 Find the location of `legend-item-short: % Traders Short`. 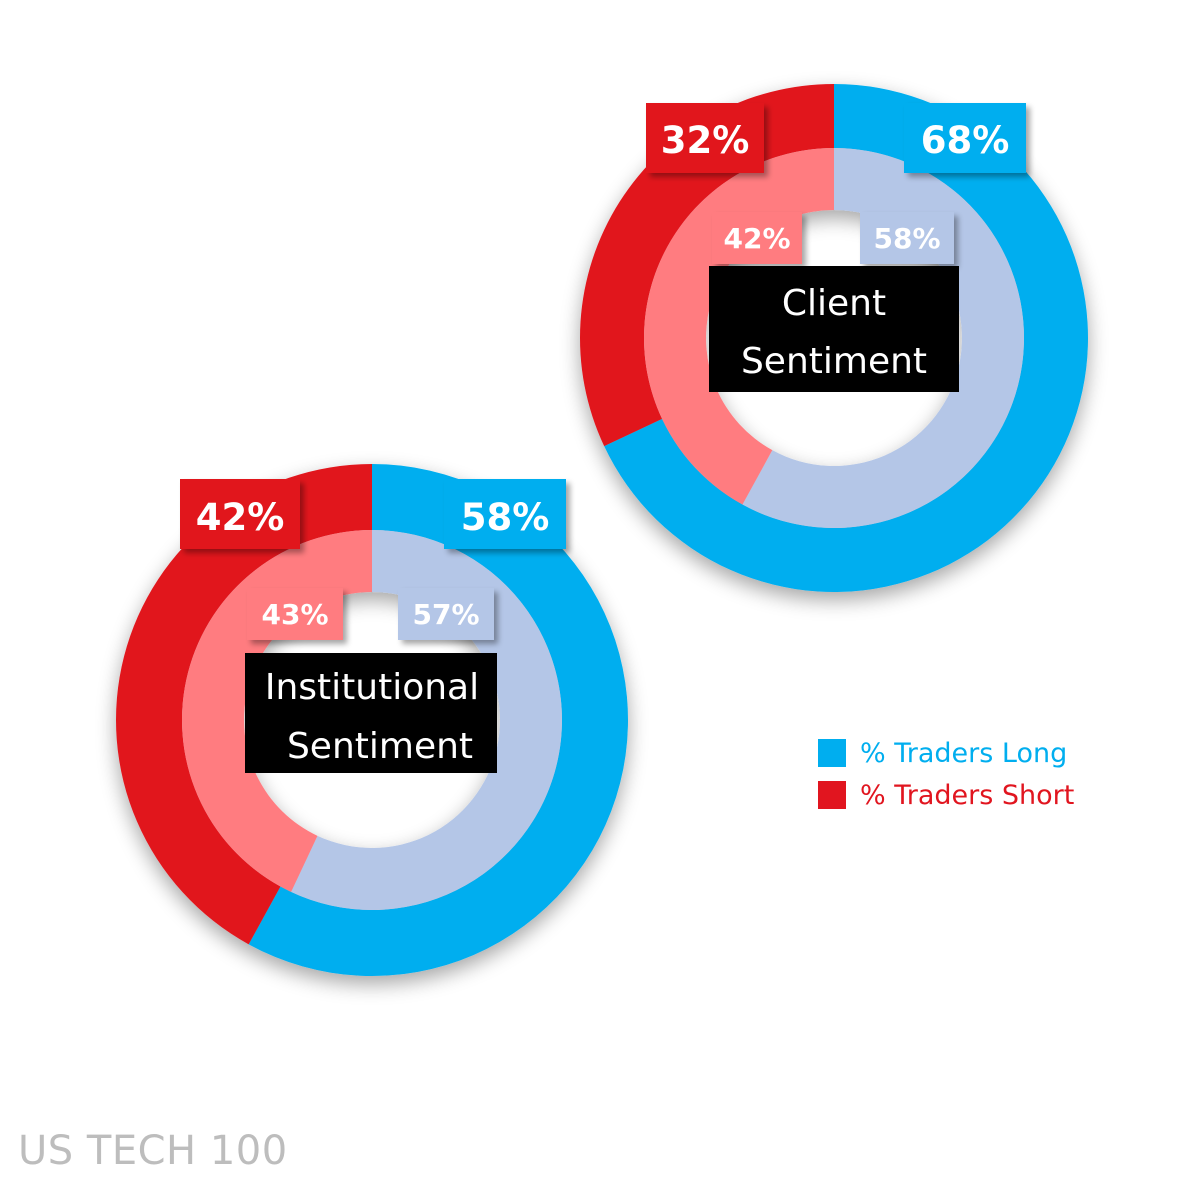

legend-item-short: % Traders Short is located at coordinates (946, 795).